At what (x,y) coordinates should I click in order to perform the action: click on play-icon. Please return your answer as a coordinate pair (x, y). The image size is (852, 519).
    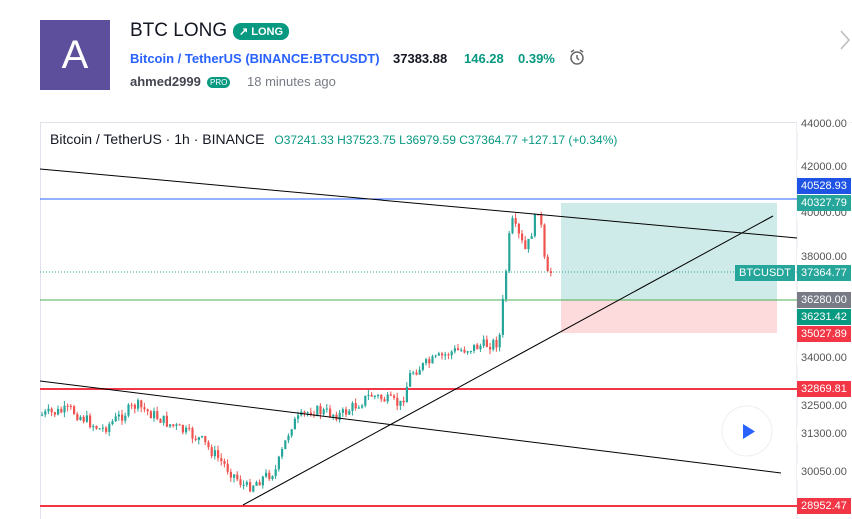
    Looking at the image, I should click on (749, 431).